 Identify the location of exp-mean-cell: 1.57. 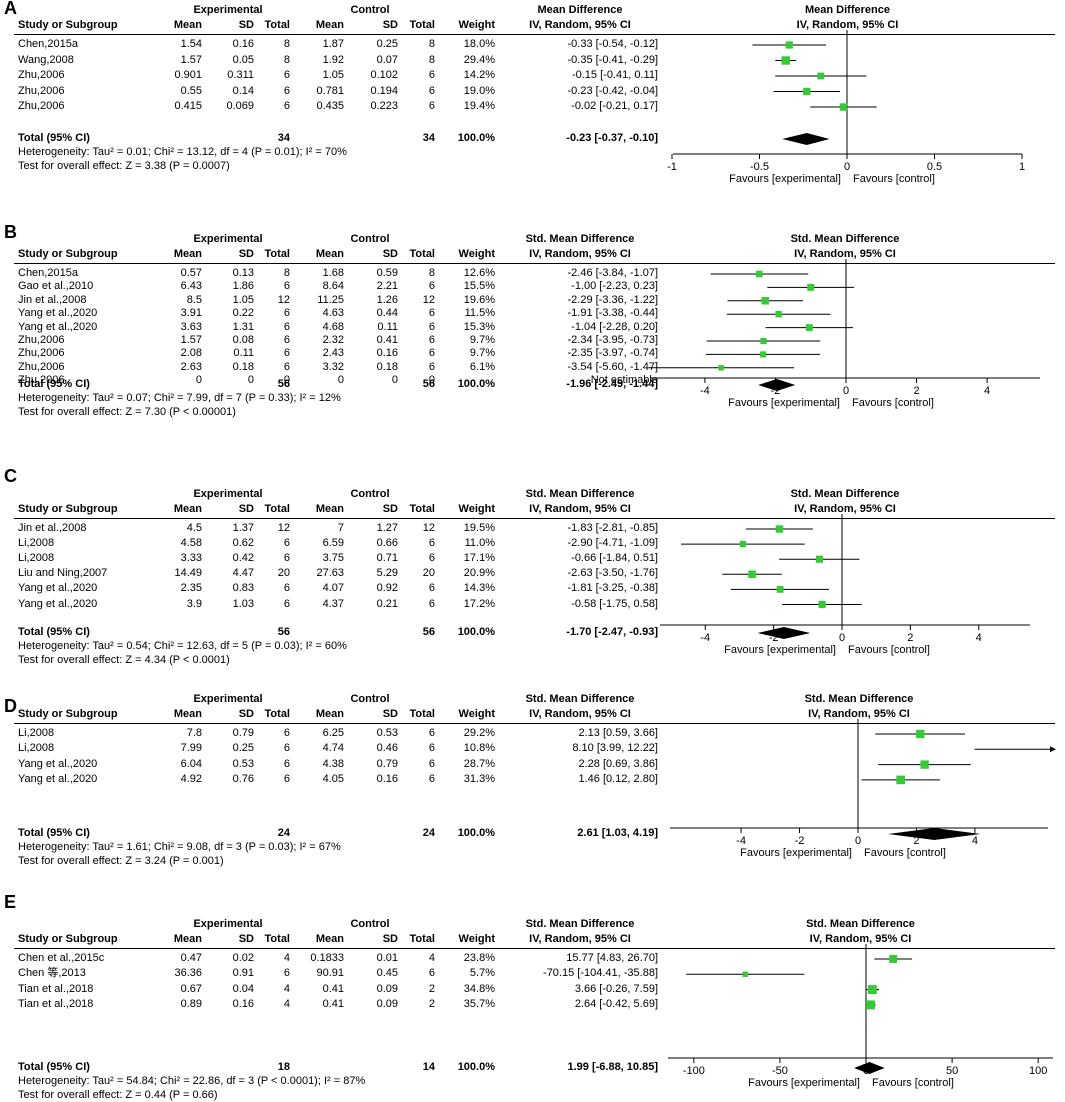
(191, 340).